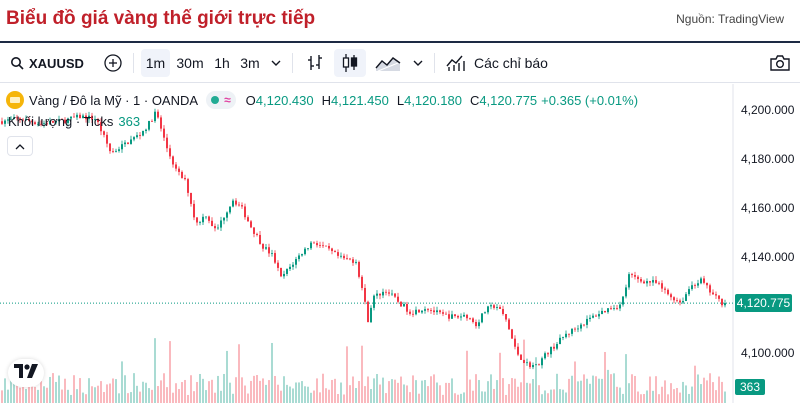 The height and width of the screenshot is (403, 800). Describe the element at coordinates (74, 121) in the screenshot. I see `volume-legend: Khối lượng · Ticks 363` at that location.